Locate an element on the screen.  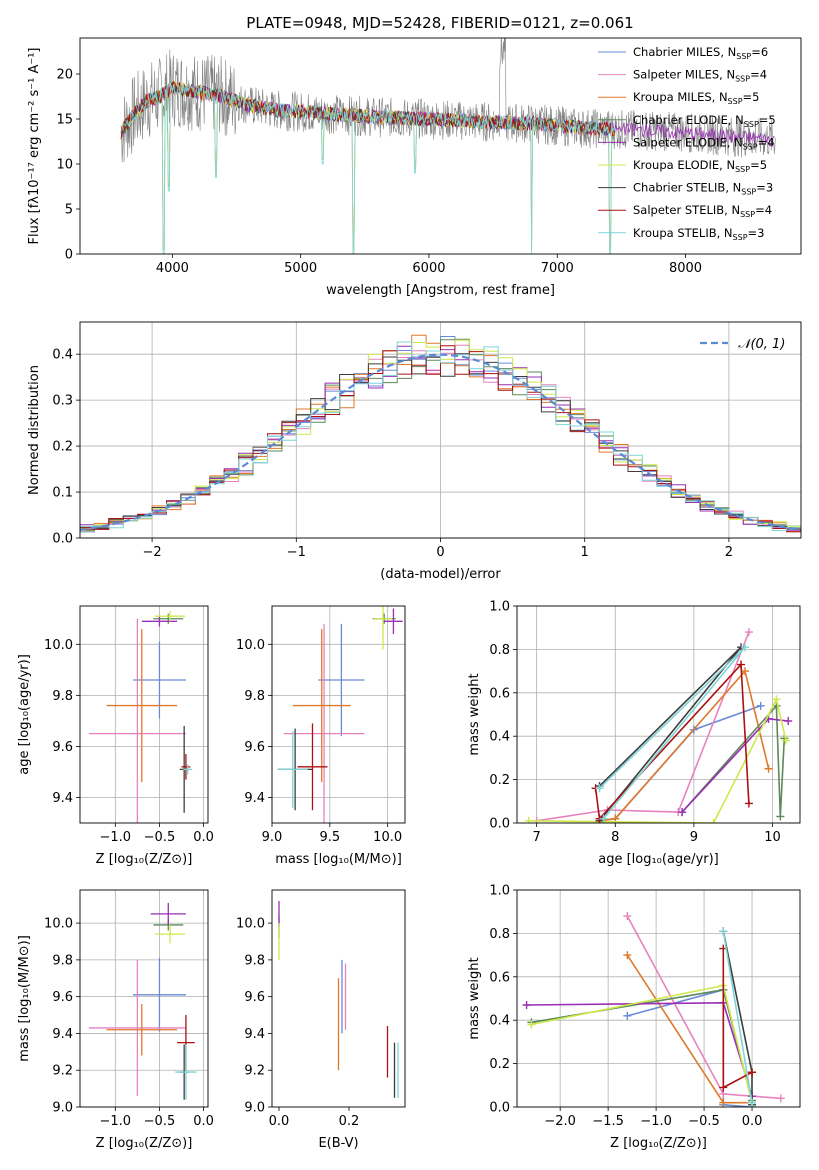
x-tick-label: 0.2 is located at coordinates (349, 1121).